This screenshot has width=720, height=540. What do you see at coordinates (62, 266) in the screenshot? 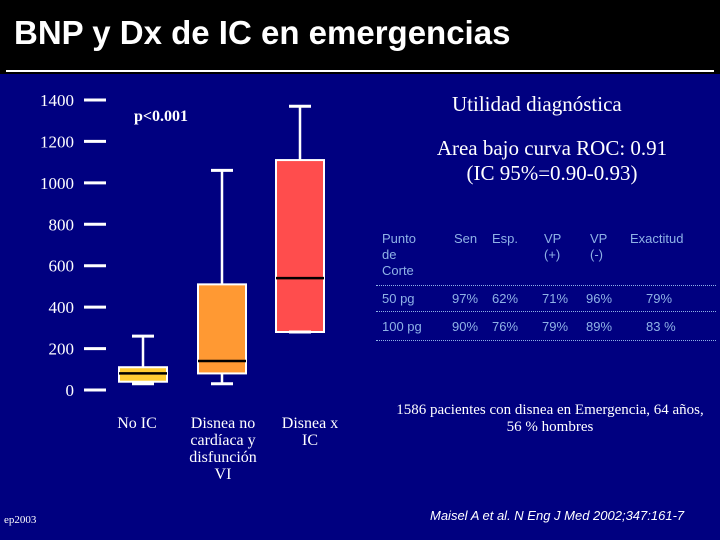
I see `y-tick-label: 600` at bounding box center [62, 266].